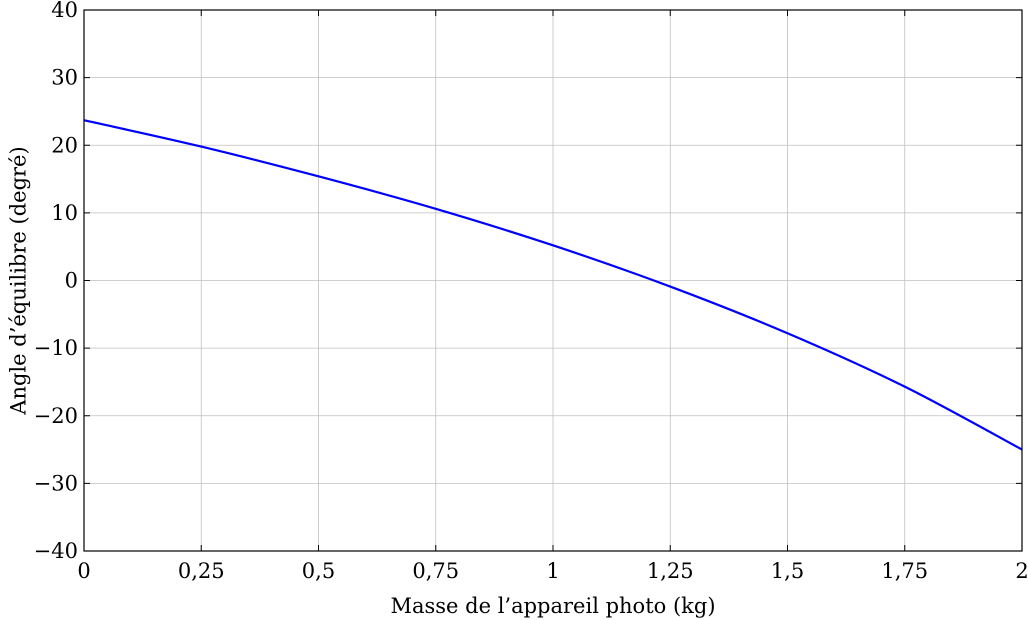 The width and height of the screenshot is (1028, 620). I want to click on y-tick-label-5: 10, so click(64, 213).